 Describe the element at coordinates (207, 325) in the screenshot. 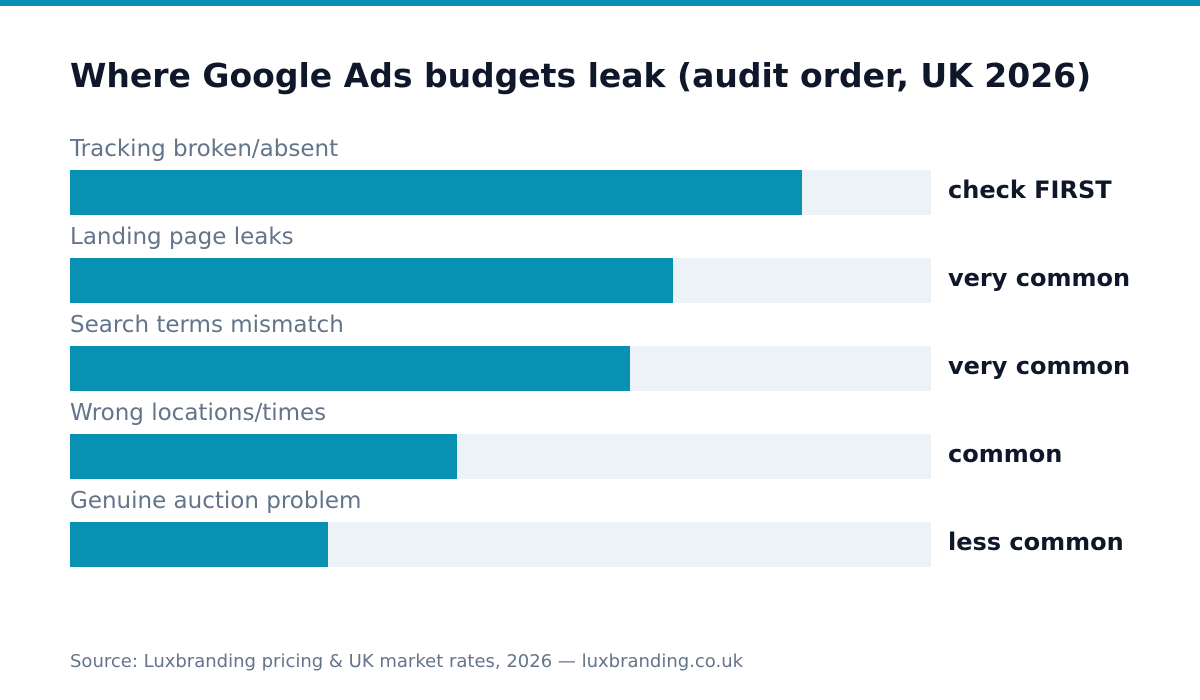

I see `category-label: Search terms mismatch` at that location.